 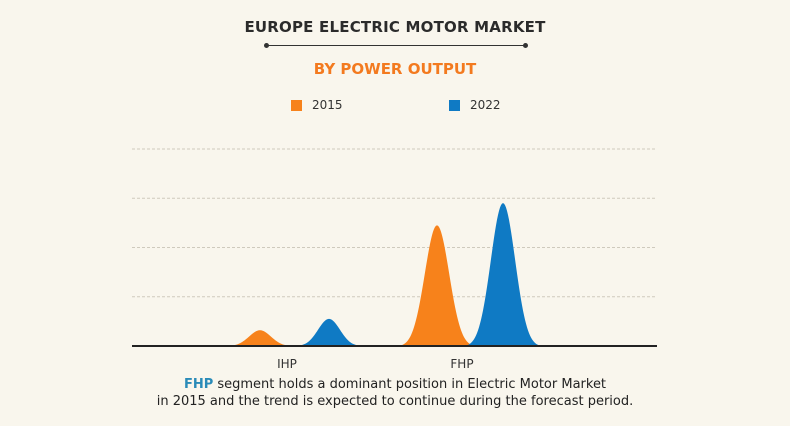 I want to click on legend-swatch-2015, so click(x=296, y=105).